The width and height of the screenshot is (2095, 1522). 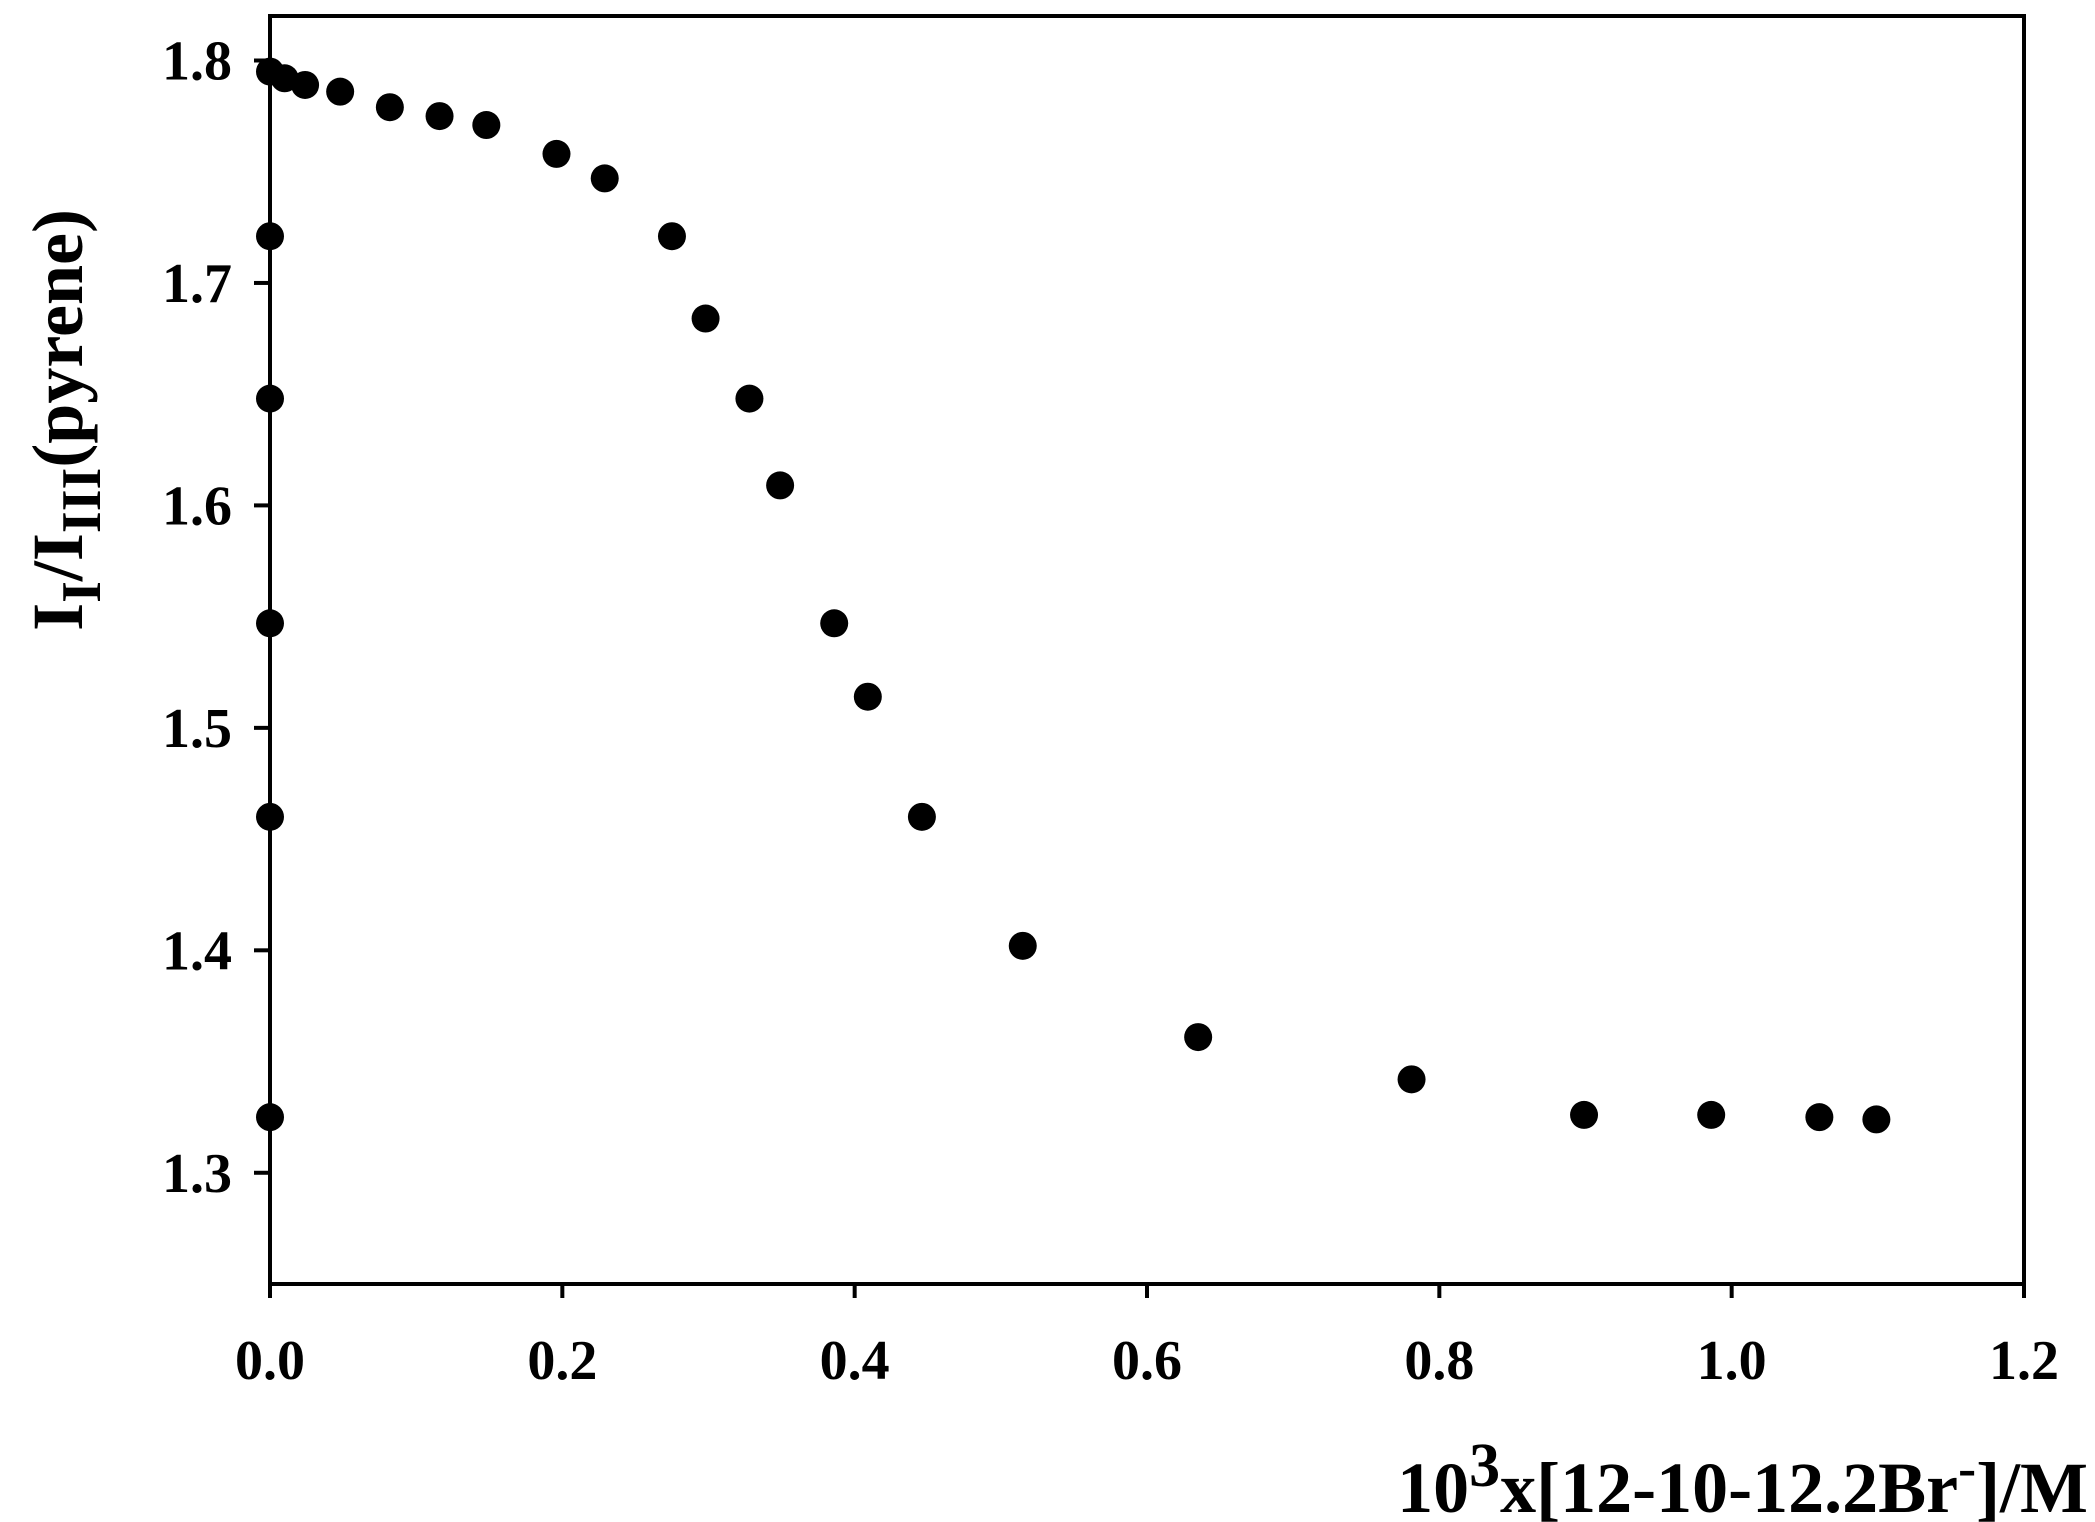 I want to click on x-axis: 0.0 0.2 0.4 0.6 0.8 1.0 1.2, so click(x=1147, y=1338).